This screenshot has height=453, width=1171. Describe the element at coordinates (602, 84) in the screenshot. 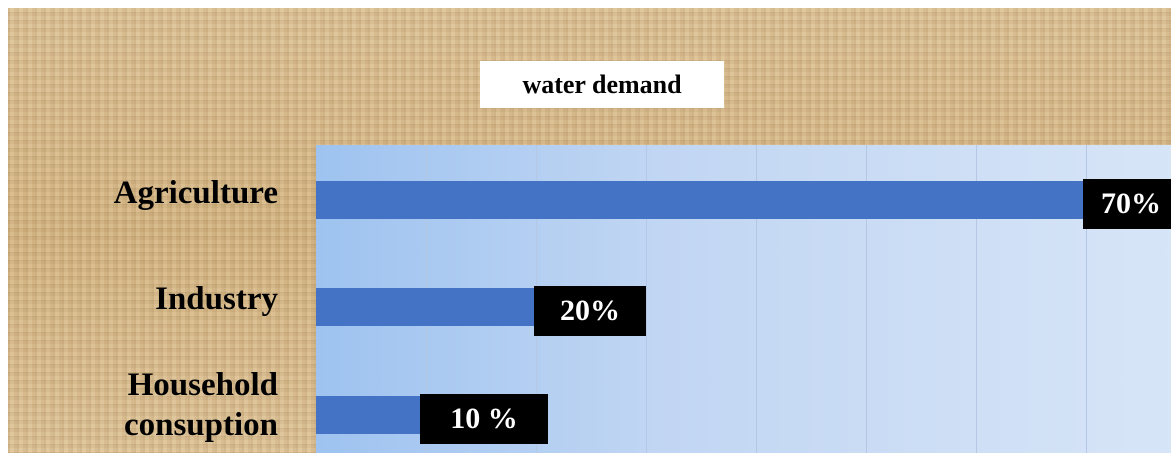

I see `chart-title: water demand` at that location.